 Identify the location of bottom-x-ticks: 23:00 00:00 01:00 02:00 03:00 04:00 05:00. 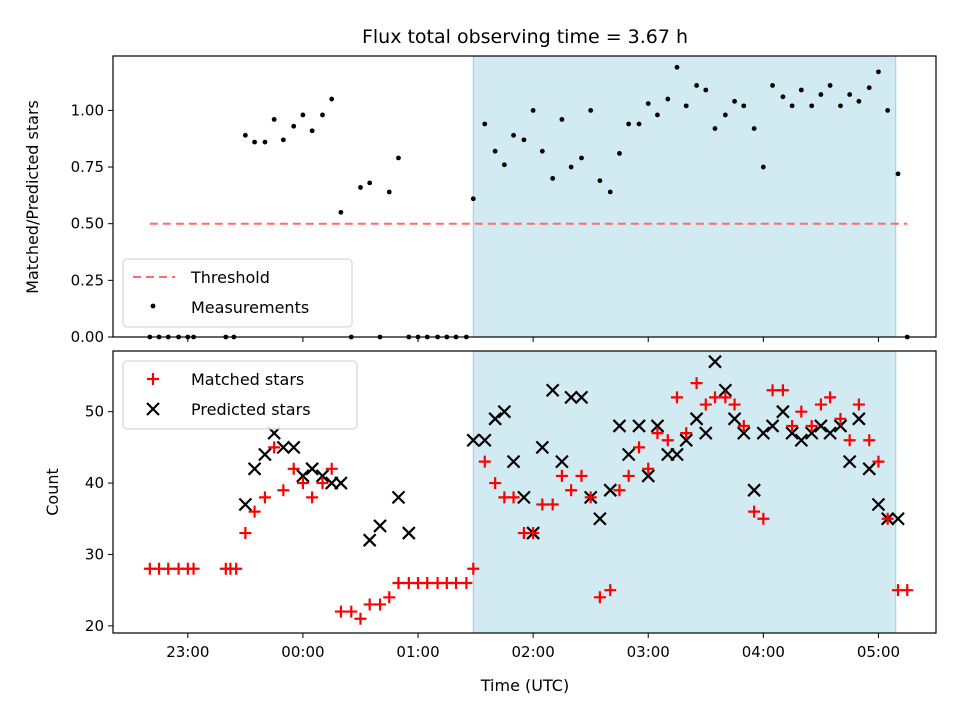
(533, 647).